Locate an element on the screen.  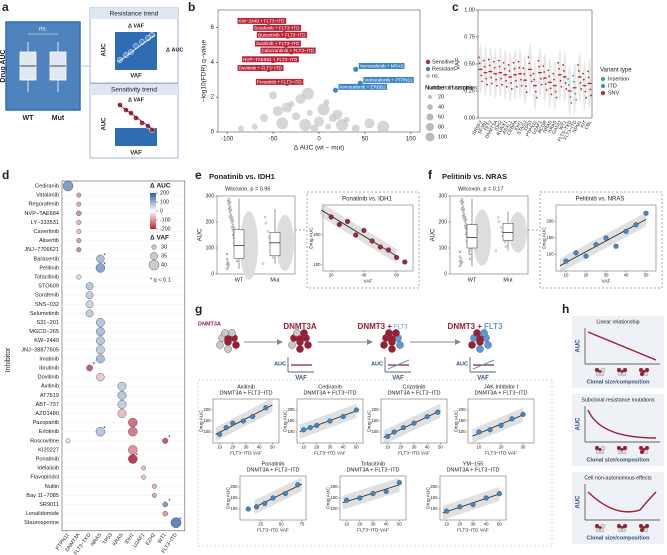
inhibitor-label: LY−333531 is located at coordinates (45, 223).